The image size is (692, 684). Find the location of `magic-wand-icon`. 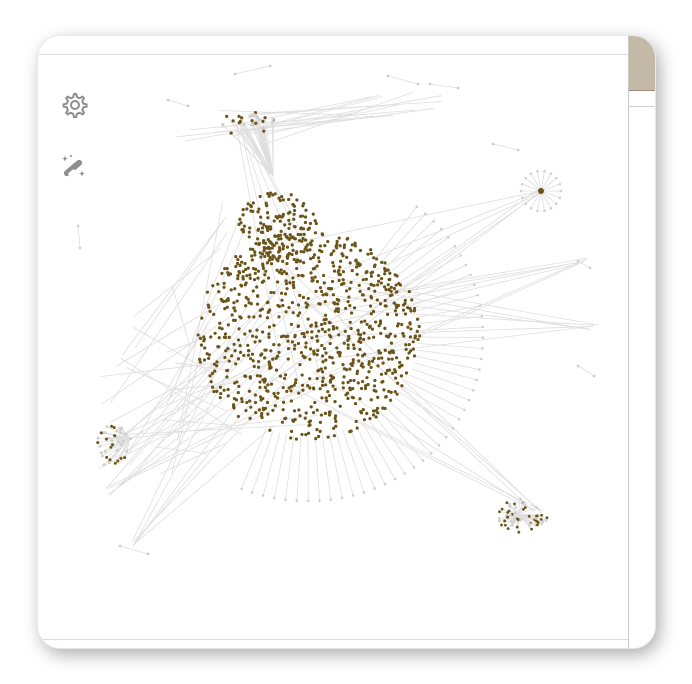

magic-wand-icon is located at coordinates (74, 168).